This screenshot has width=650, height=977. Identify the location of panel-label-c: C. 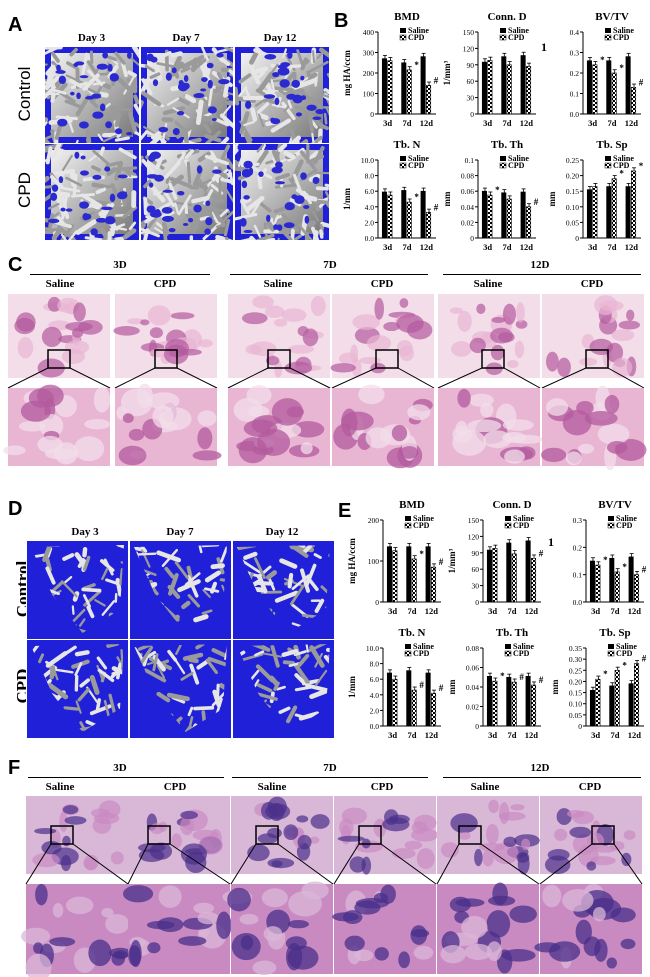
(15, 265).